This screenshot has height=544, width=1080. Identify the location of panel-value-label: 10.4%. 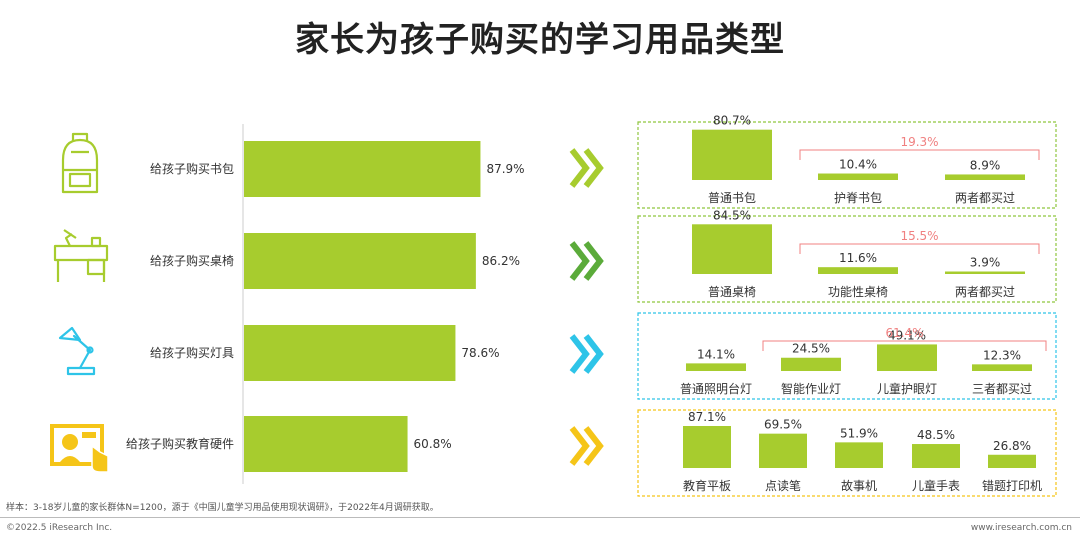
(858, 165).